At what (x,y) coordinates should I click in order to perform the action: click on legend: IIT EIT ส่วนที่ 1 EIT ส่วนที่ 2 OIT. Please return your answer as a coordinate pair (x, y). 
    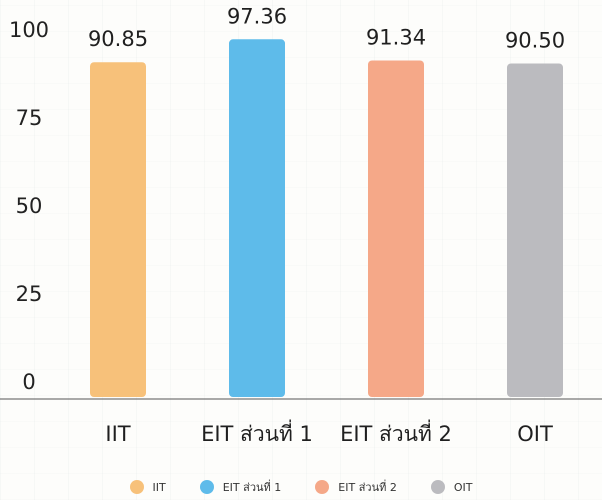
    Looking at the image, I should click on (301, 487).